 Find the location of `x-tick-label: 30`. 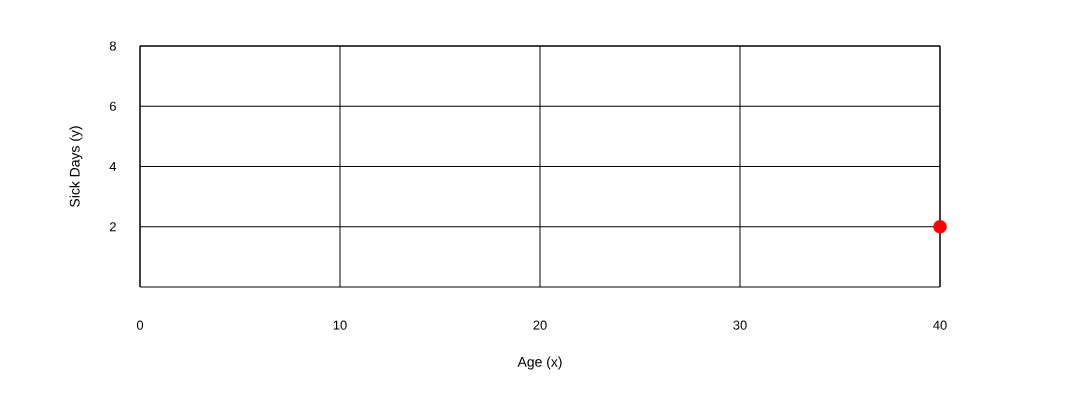

x-tick-label: 30 is located at coordinates (740, 325).